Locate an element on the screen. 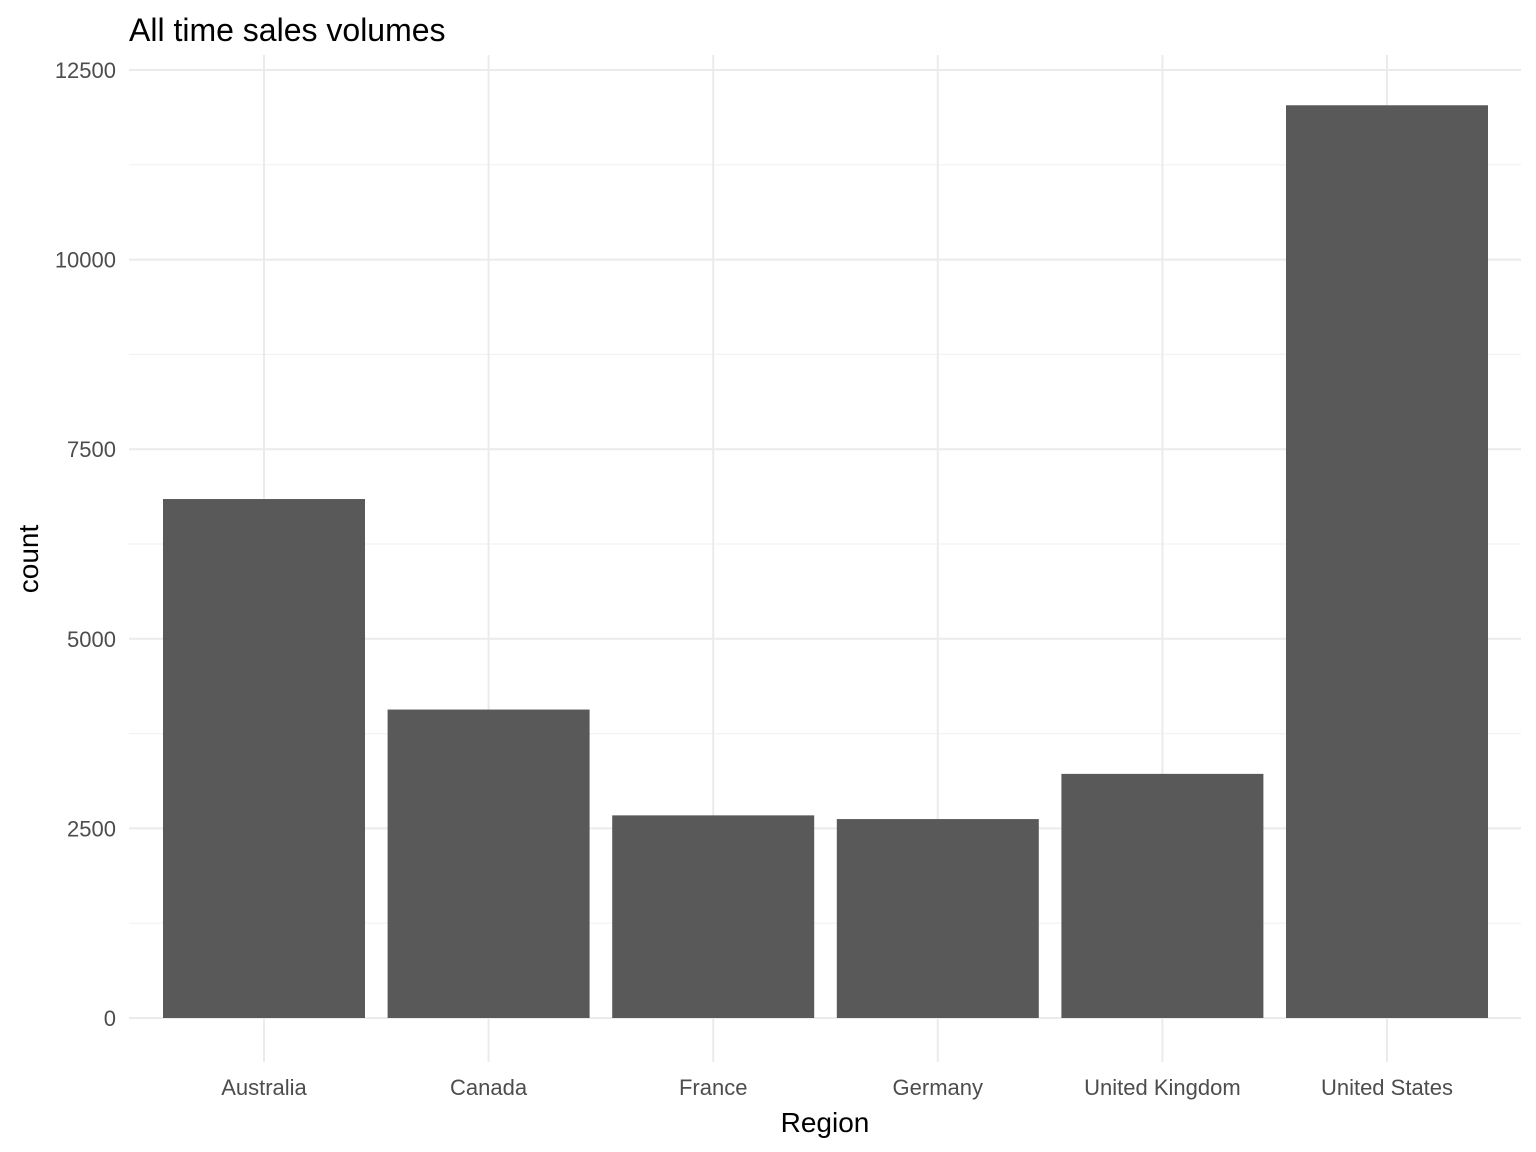  y-tick-label: 2500 is located at coordinates (91, 828).